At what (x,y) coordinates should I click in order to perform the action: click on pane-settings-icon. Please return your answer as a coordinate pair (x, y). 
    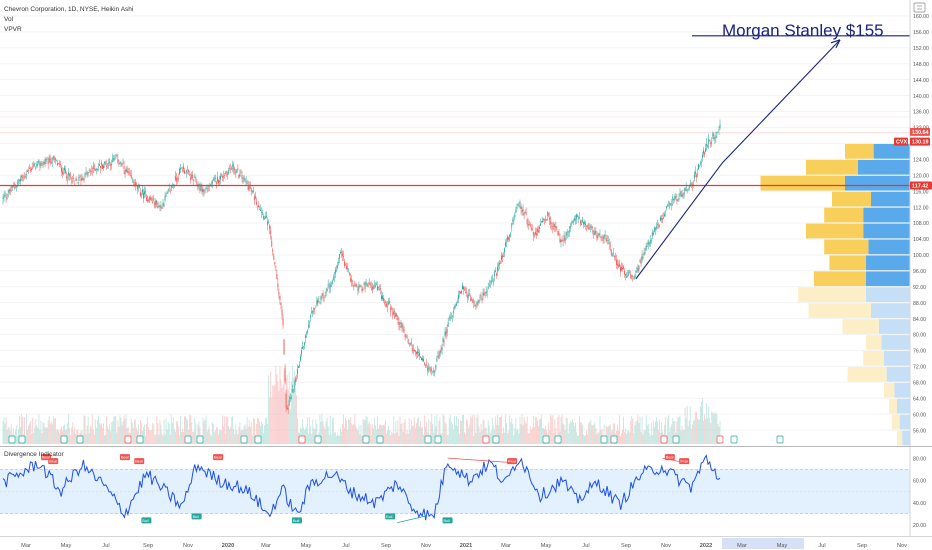
    Looking at the image, I should click on (919, 7).